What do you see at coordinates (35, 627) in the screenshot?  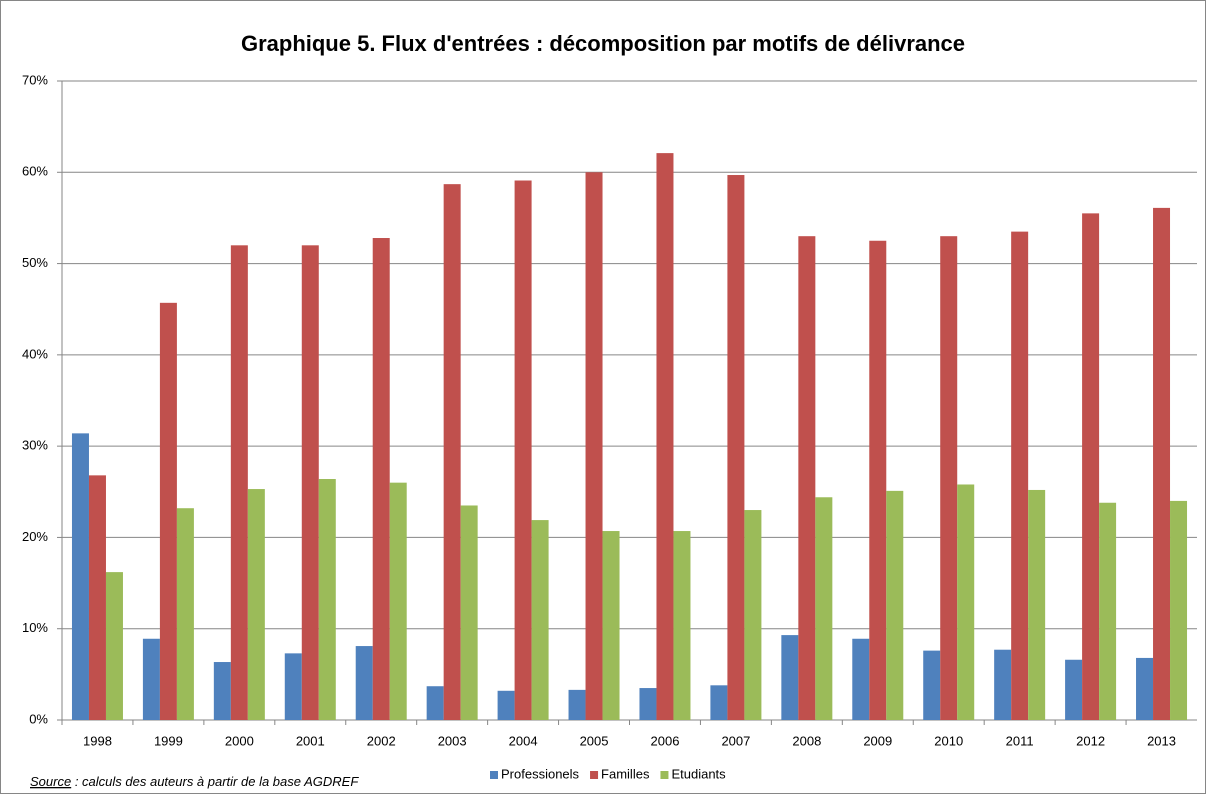 I see `y-tick-label: 10%` at bounding box center [35, 627].